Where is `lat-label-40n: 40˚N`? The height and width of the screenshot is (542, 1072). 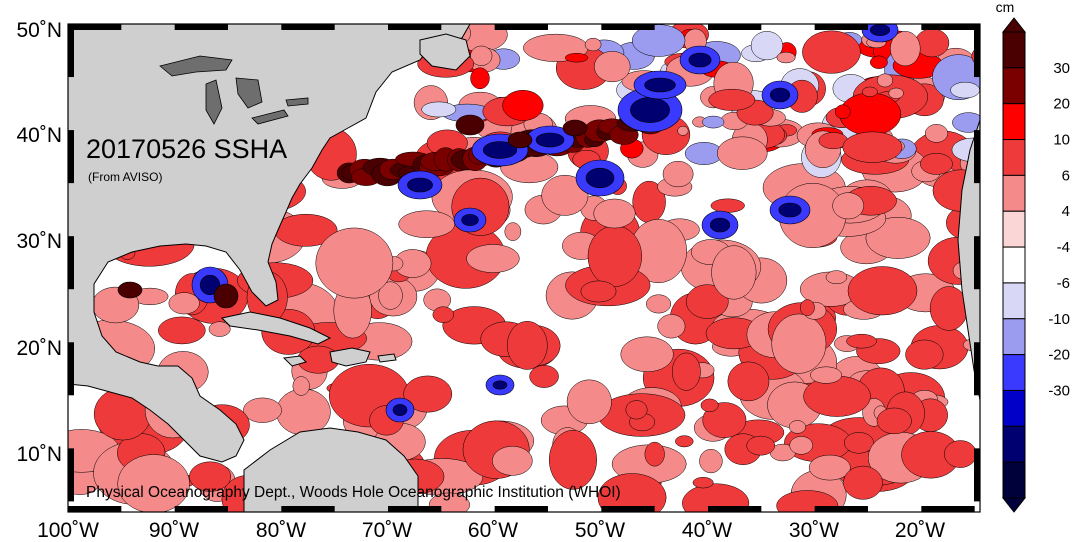 lat-label-40n: 40˚N is located at coordinates (39, 135).